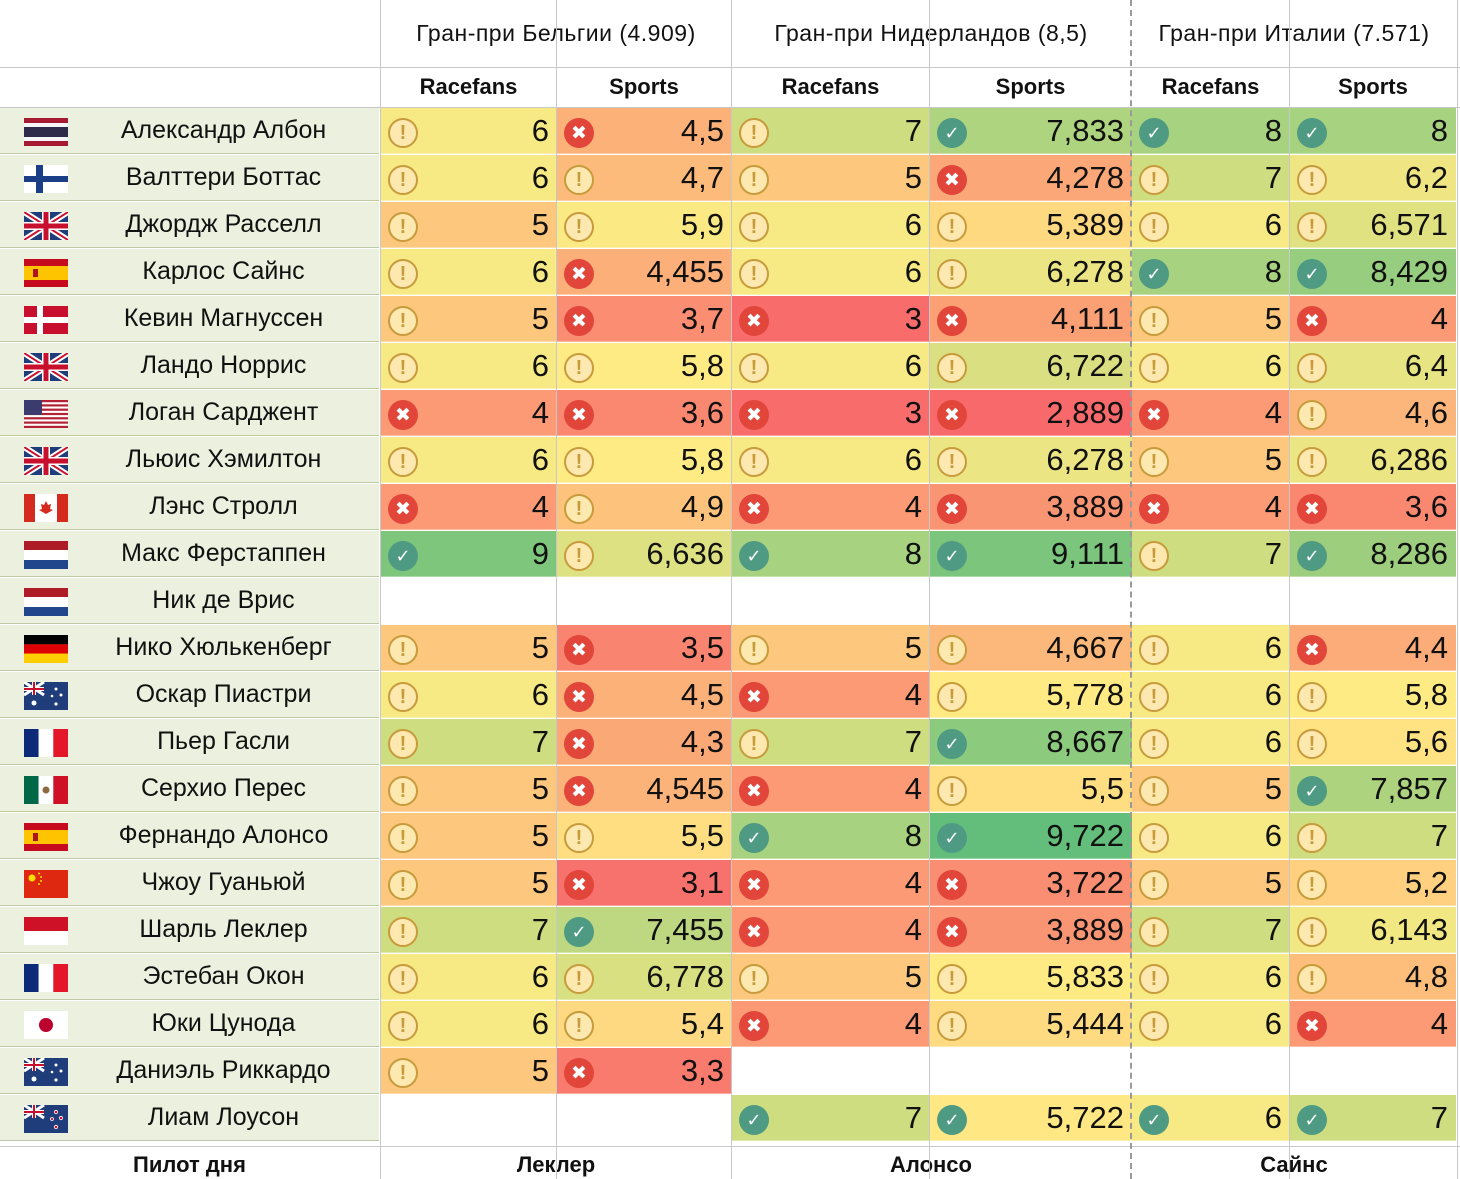 The height and width of the screenshot is (1179, 1460). I want to click on driver-name-cell: Карлос Сайнс, so click(189, 272).